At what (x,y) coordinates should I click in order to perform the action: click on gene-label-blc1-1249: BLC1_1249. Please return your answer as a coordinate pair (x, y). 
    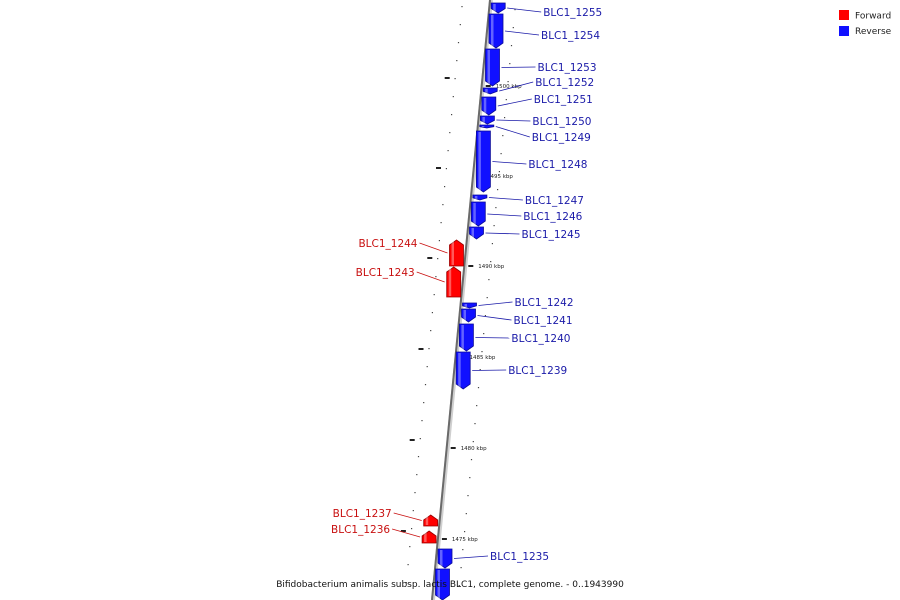
    Looking at the image, I should click on (561, 138).